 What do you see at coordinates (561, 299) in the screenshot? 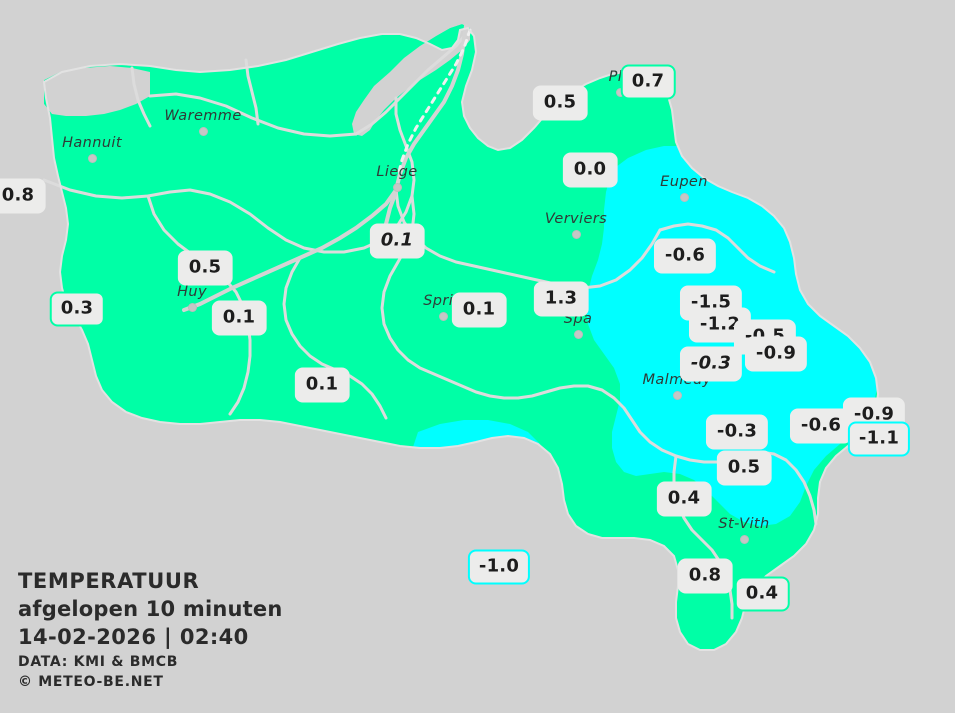
I see `temperature-reading: 1.3` at bounding box center [561, 299].